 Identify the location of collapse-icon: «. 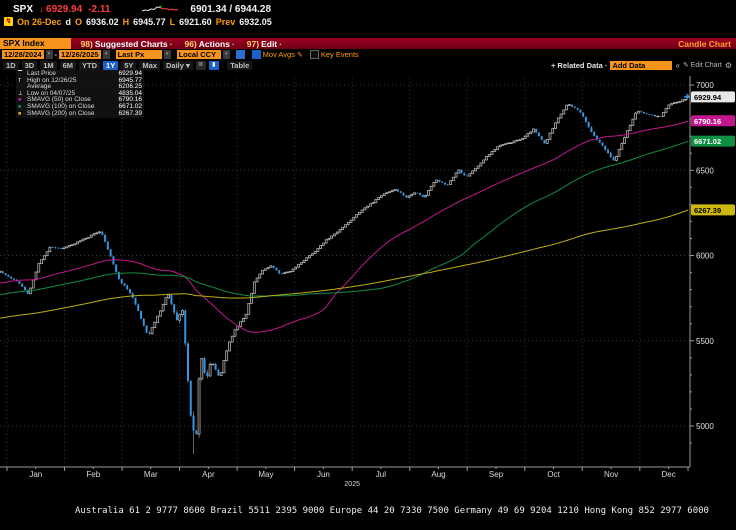
(677, 65).